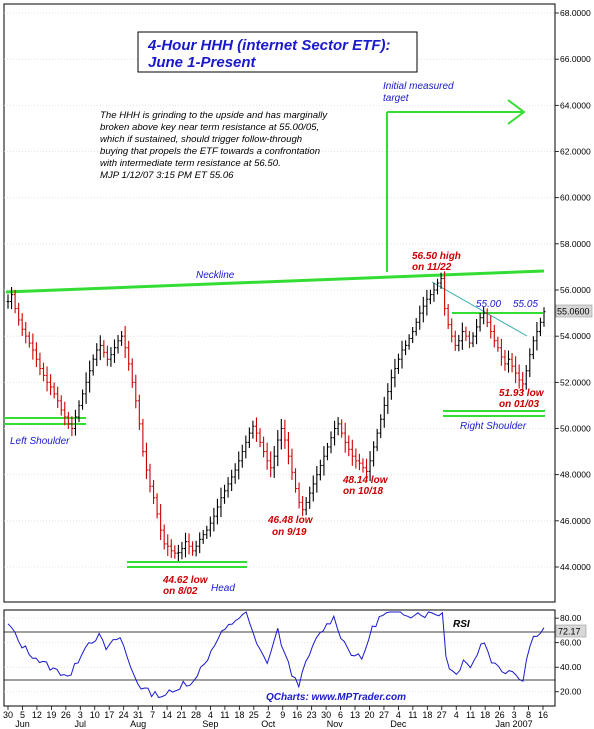  What do you see at coordinates (124, 715) in the screenshot?
I see `x-day-tick-label: 24` at bounding box center [124, 715].